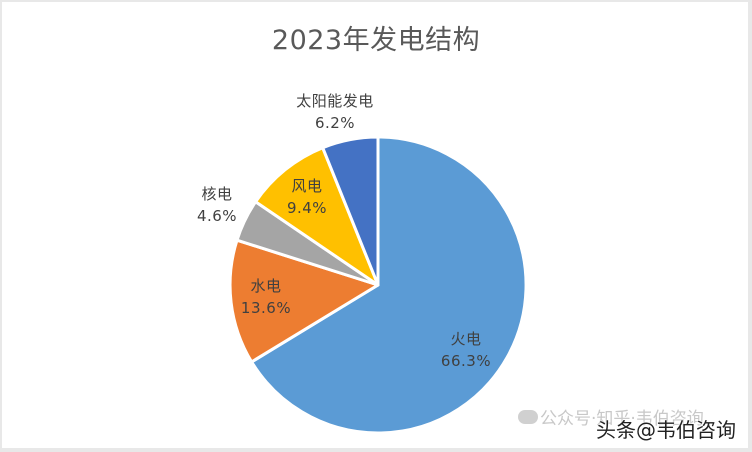 This screenshot has height=452, width=752. I want to click on label-solar-name: 太阳能发电, so click(335, 101).